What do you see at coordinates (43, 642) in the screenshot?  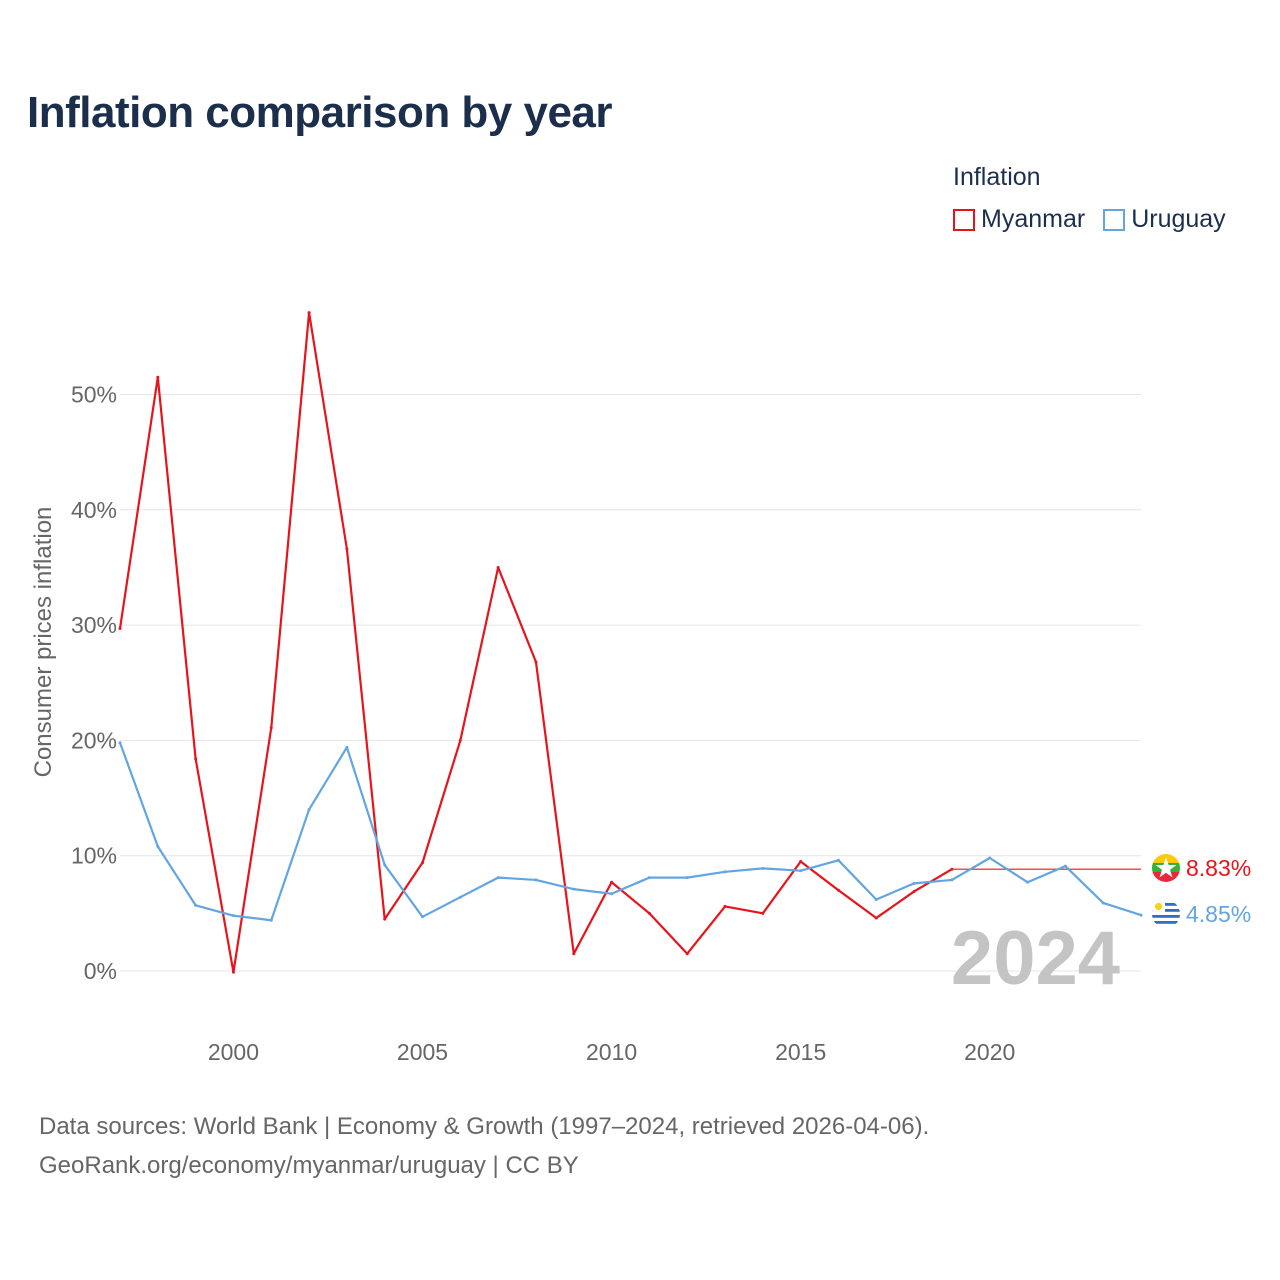 I see `y-axis-label: Consumer prices inflation` at bounding box center [43, 642].